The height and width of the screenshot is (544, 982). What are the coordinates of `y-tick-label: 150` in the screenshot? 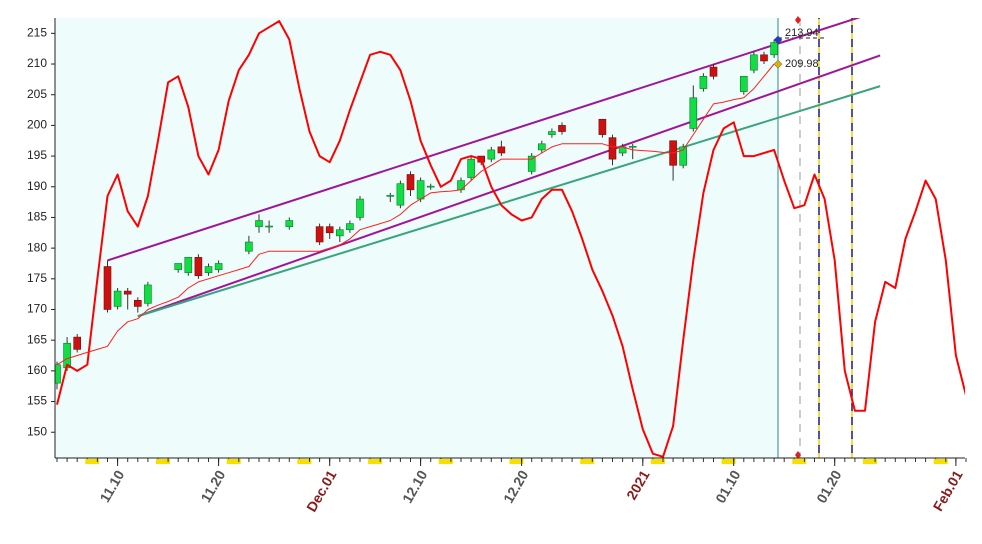 It's located at (37, 431).